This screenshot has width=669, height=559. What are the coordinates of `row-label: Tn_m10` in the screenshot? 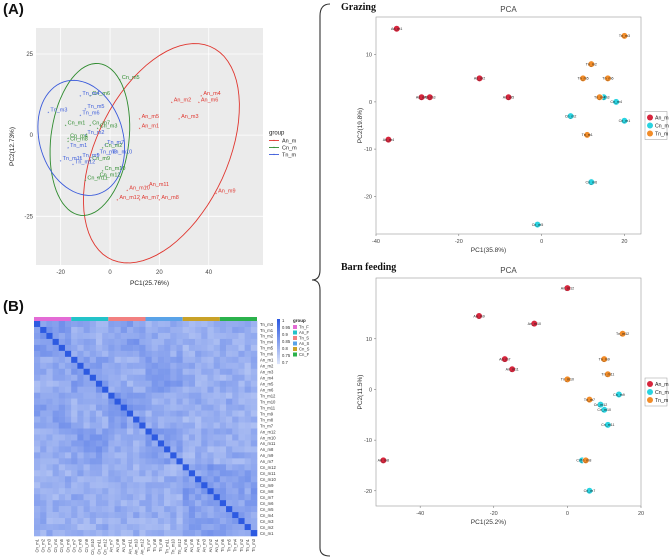 It's located at (268, 401).